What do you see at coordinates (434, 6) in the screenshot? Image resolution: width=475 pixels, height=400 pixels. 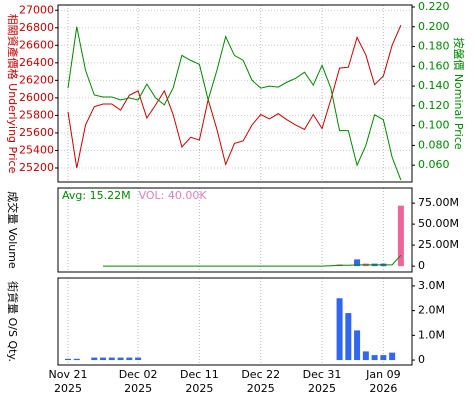 I see `y2-tick-label: 0.220` at bounding box center [434, 6].